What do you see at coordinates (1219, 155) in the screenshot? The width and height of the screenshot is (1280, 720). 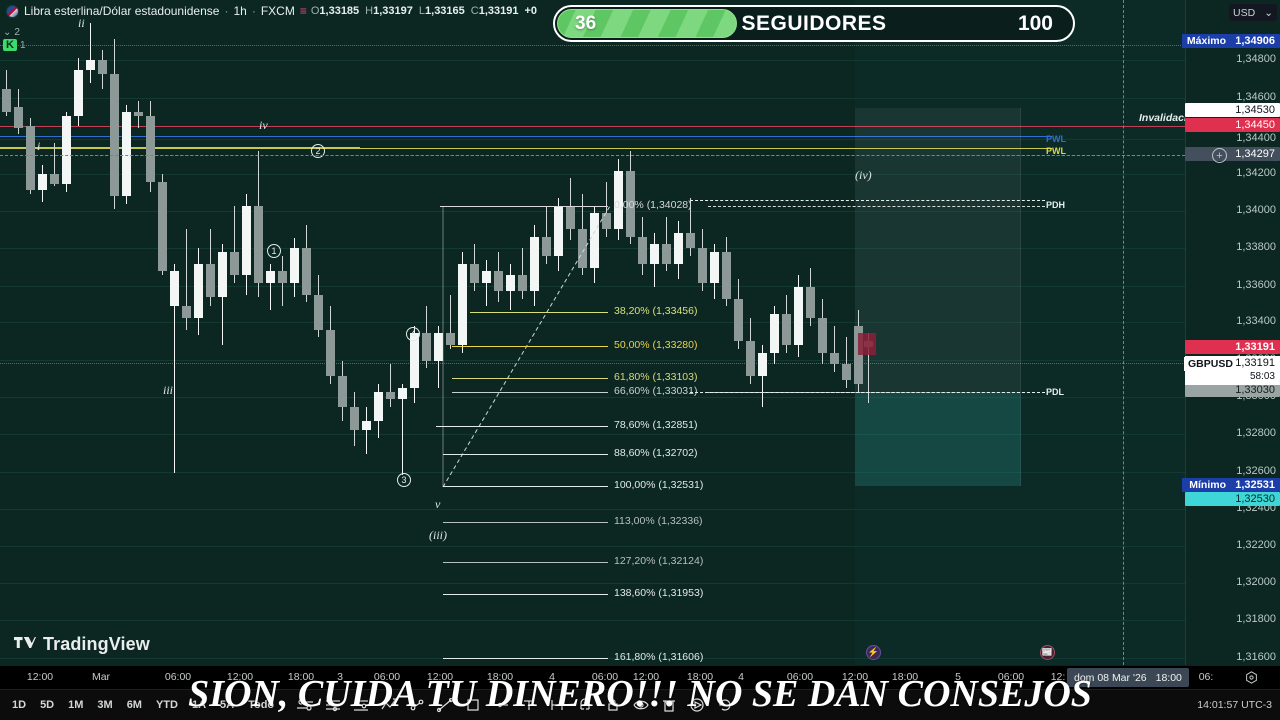 I see `add-alert-icon: +` at bounding box center [1219, 155].